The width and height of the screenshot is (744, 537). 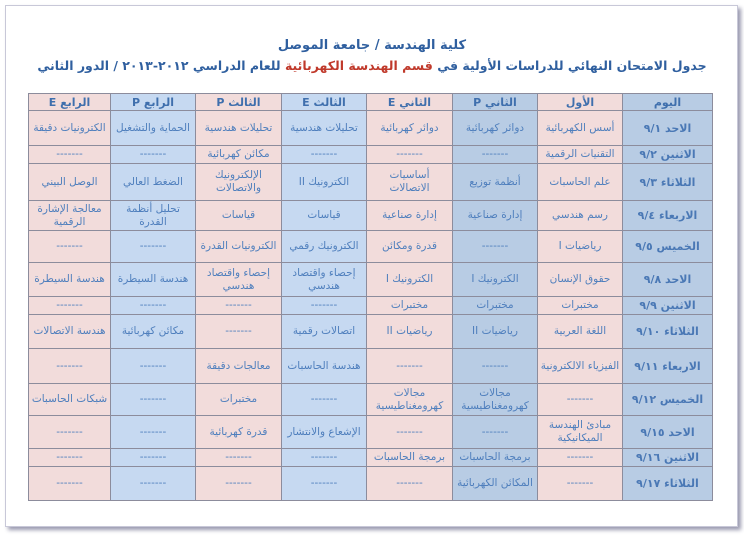 What do you see at coordinates (238, 366) in the screenshot?
I see `exam-cell: معالجات دقيقة` at bounding box center [238, 366].